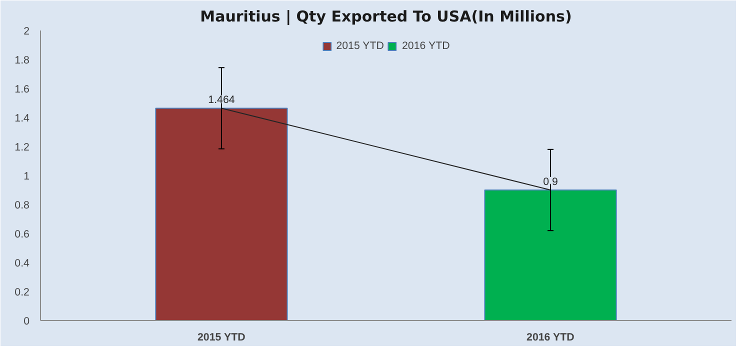  Describe the element at coordinates (22, 60) in the screenshot. I see `y-tick-label: 1.8` at that location.